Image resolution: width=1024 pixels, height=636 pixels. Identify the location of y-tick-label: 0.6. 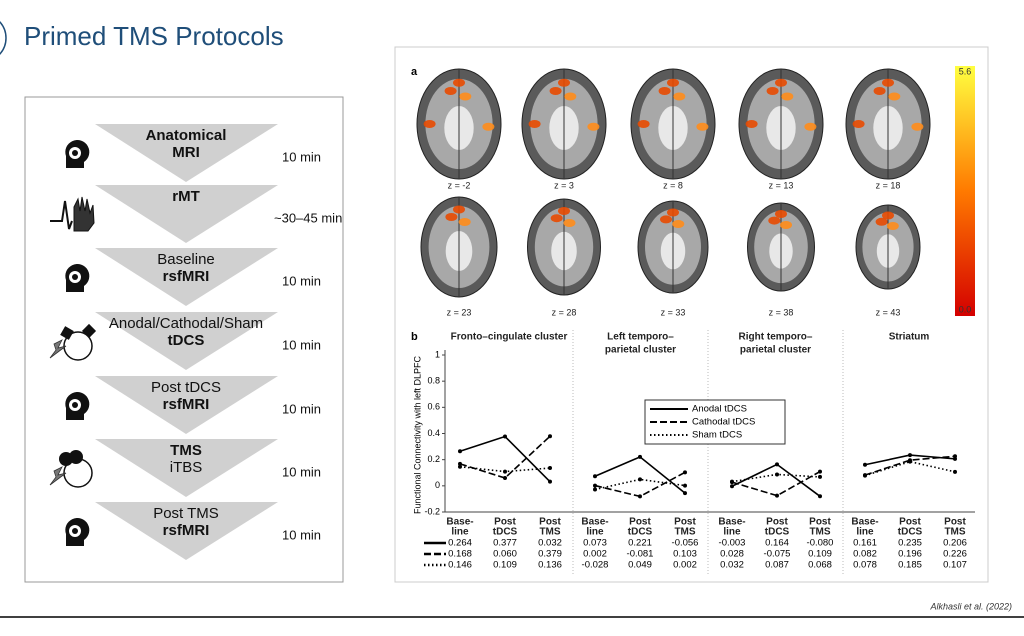
(433, 407).